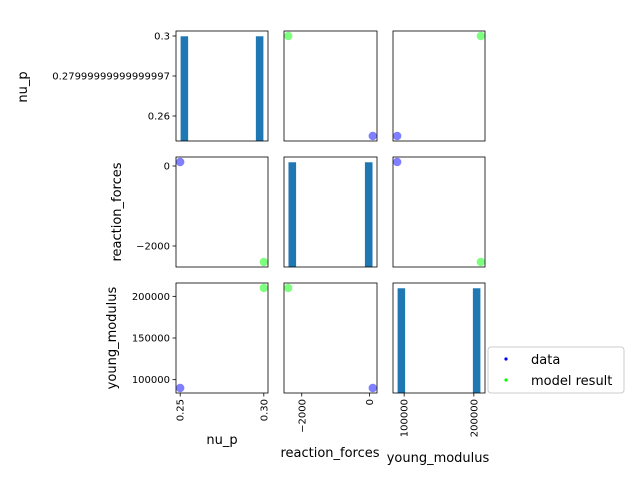 Image resolution: width=640 pixels, height=480 pixels. What do you see at coordinates (438, 458) in the screenshot?
I see `x-label-young-modulus: young_modulus` at bounding box center [438, 458].